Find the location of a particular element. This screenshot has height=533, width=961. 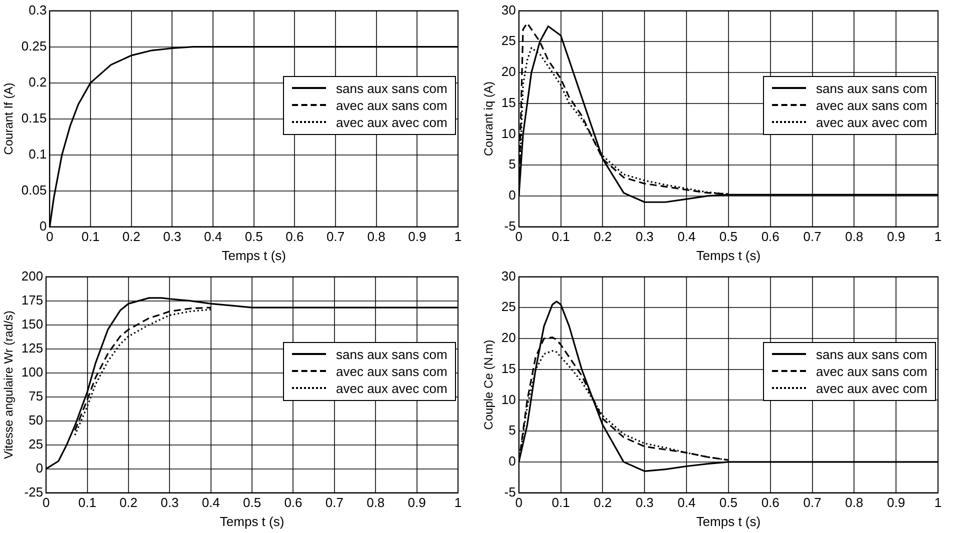

y-tick-label: 0.1 is located at coordinates (37, 154).